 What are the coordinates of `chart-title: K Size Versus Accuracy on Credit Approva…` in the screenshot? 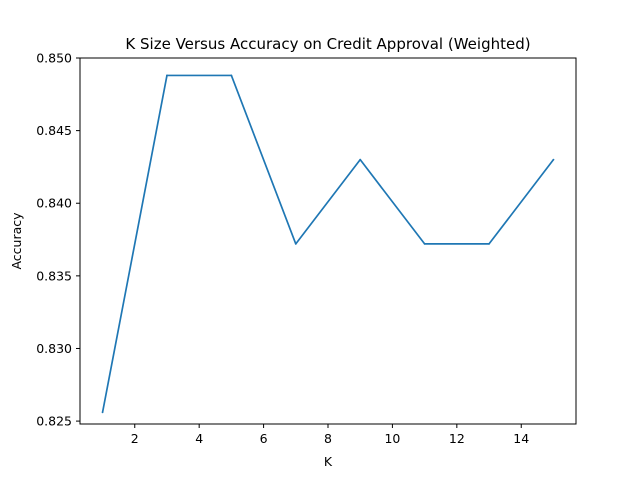 It's located at (327, 44).